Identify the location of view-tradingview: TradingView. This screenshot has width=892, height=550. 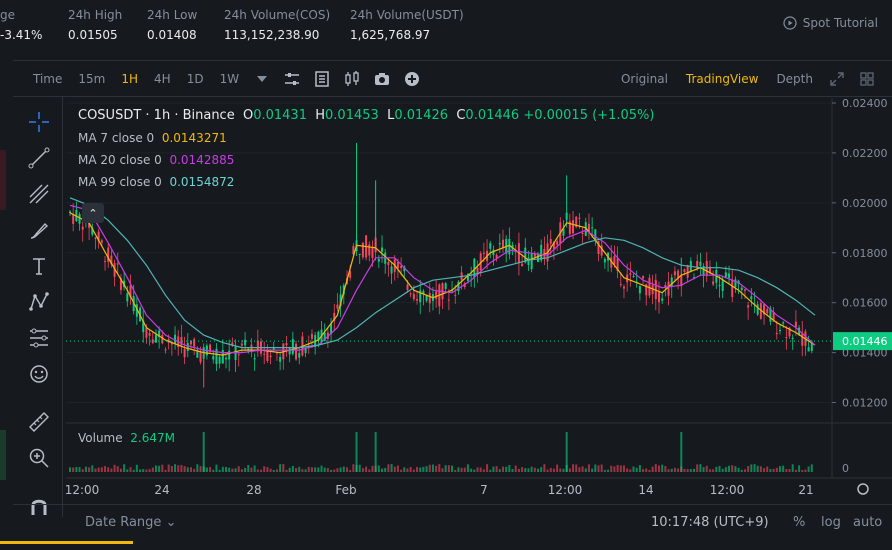
(722, 79).